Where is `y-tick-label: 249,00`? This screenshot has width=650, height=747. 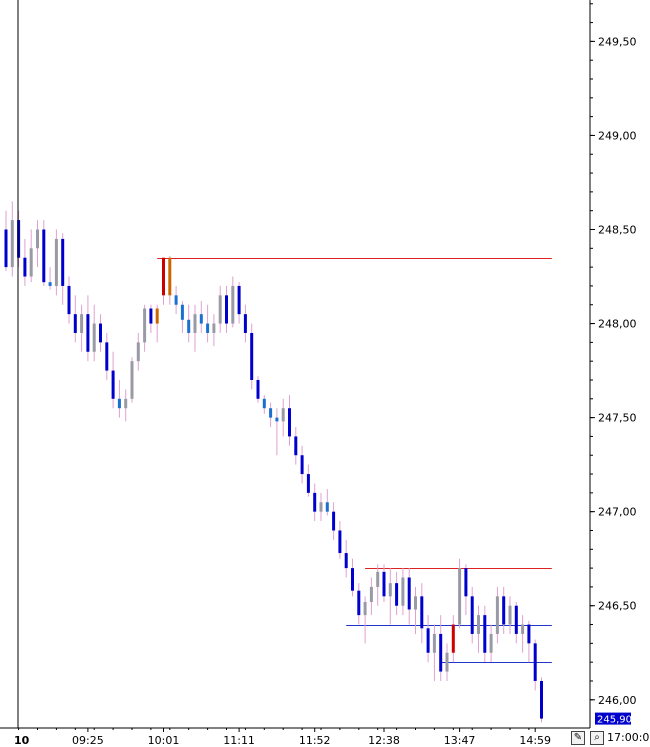
y-tick-label: 249,00 is located at coordinates (617, 135).